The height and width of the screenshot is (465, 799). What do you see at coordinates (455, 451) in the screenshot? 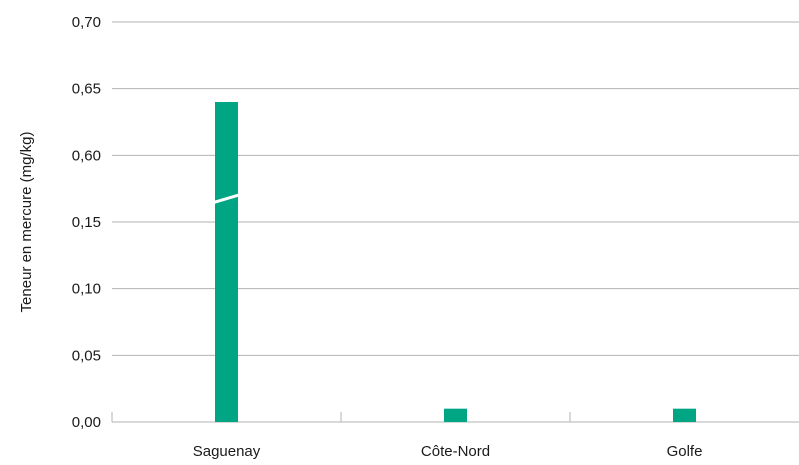
I see `x-category-label: Côte-Nord` at bounding box center [455, 451].